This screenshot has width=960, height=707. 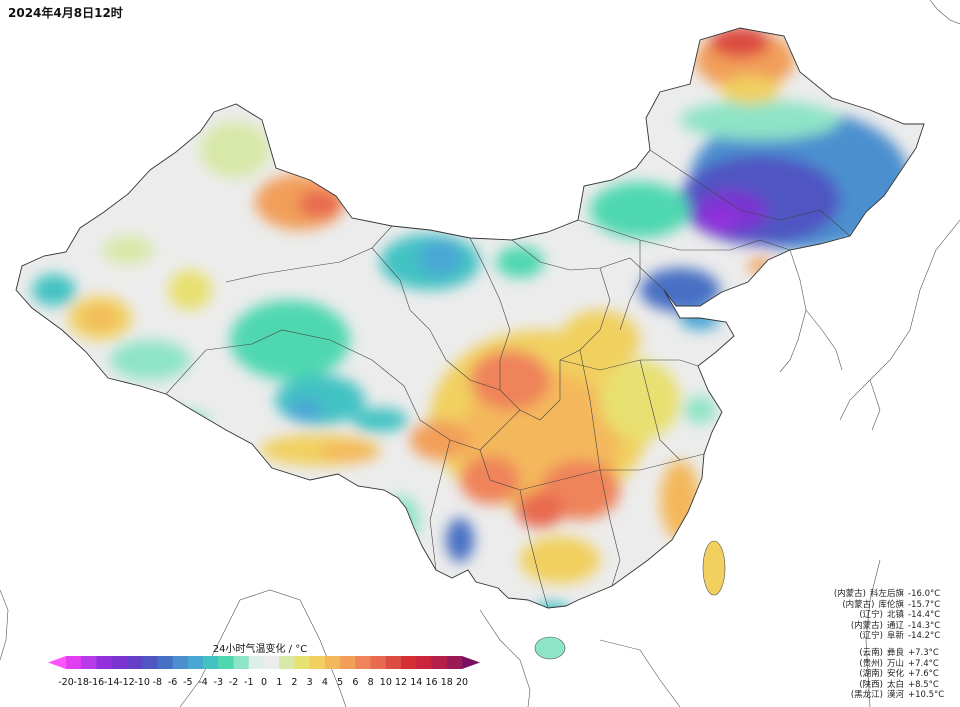 What do you see at coordinates (324, 682) in the screenshot?
I see `colorbar-tick-label: 4` at bounding box center [324, 682].